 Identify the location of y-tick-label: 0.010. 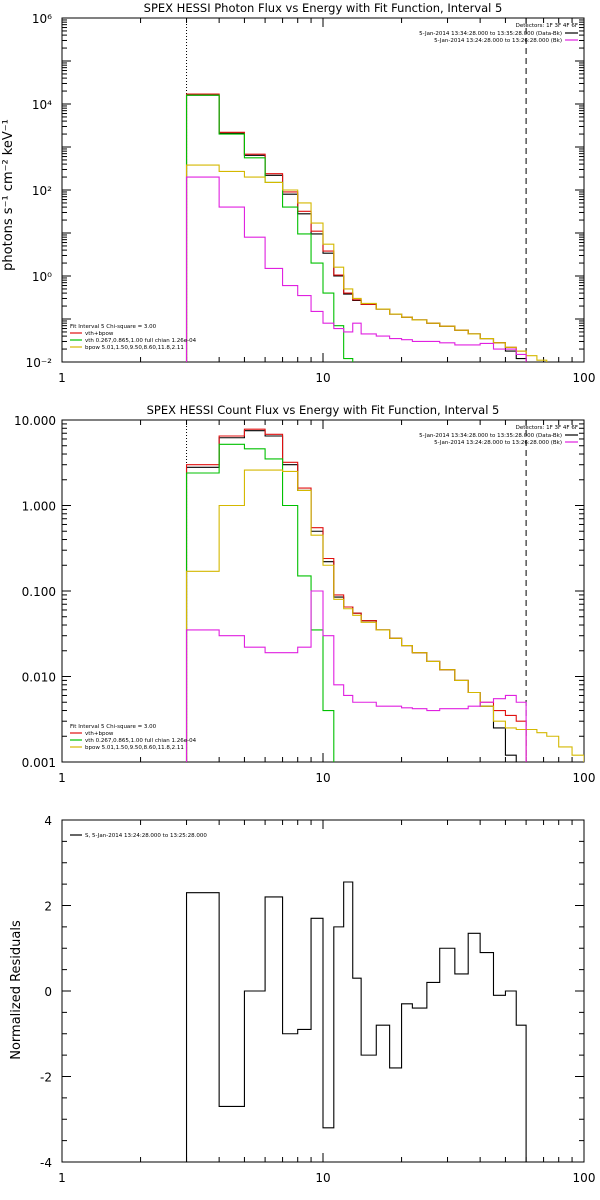
(39, 678).